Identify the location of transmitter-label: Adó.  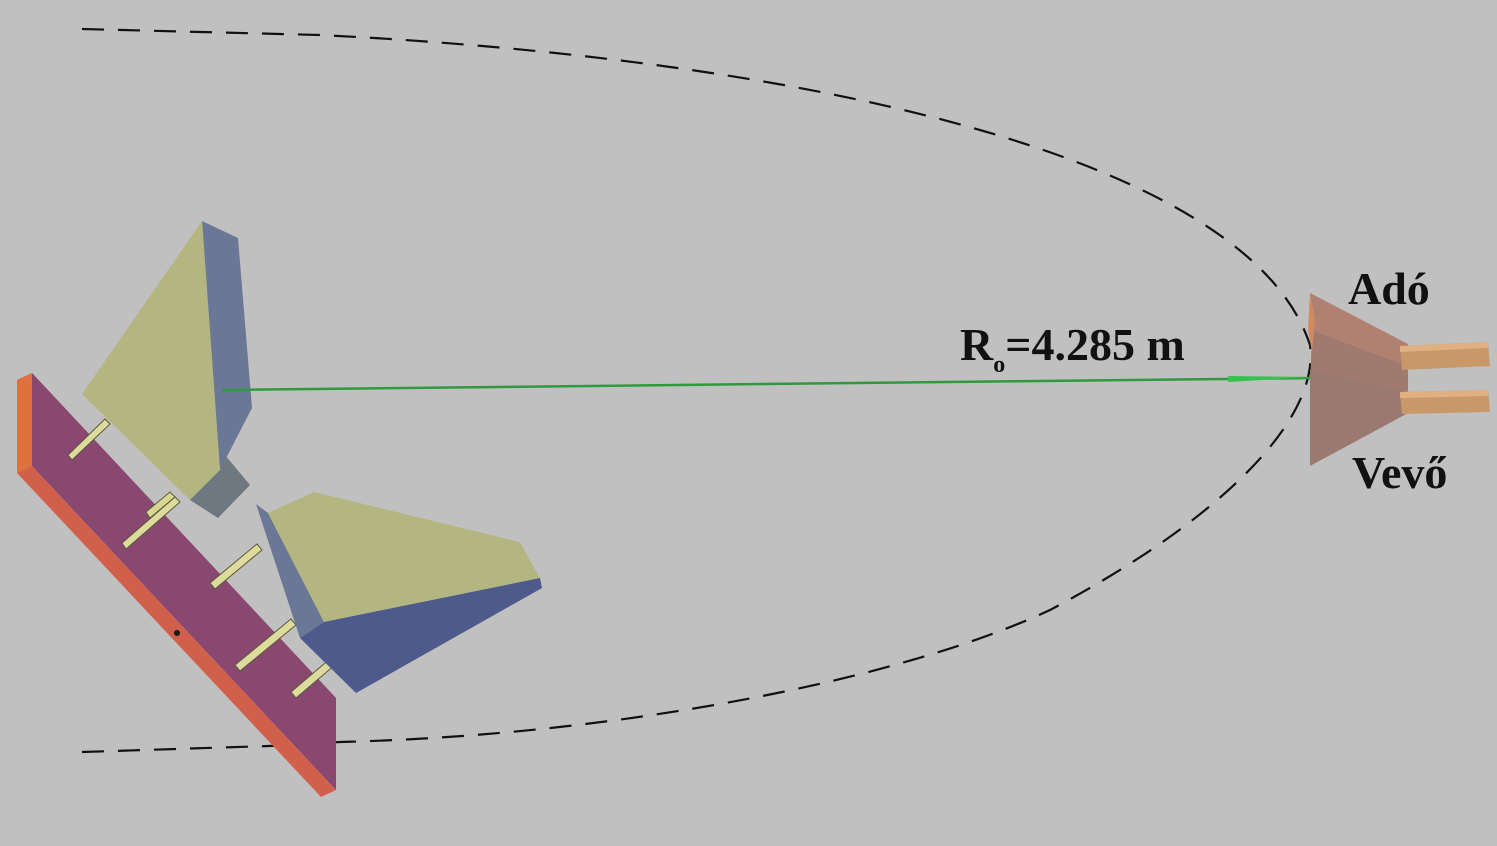
(1389, 288).